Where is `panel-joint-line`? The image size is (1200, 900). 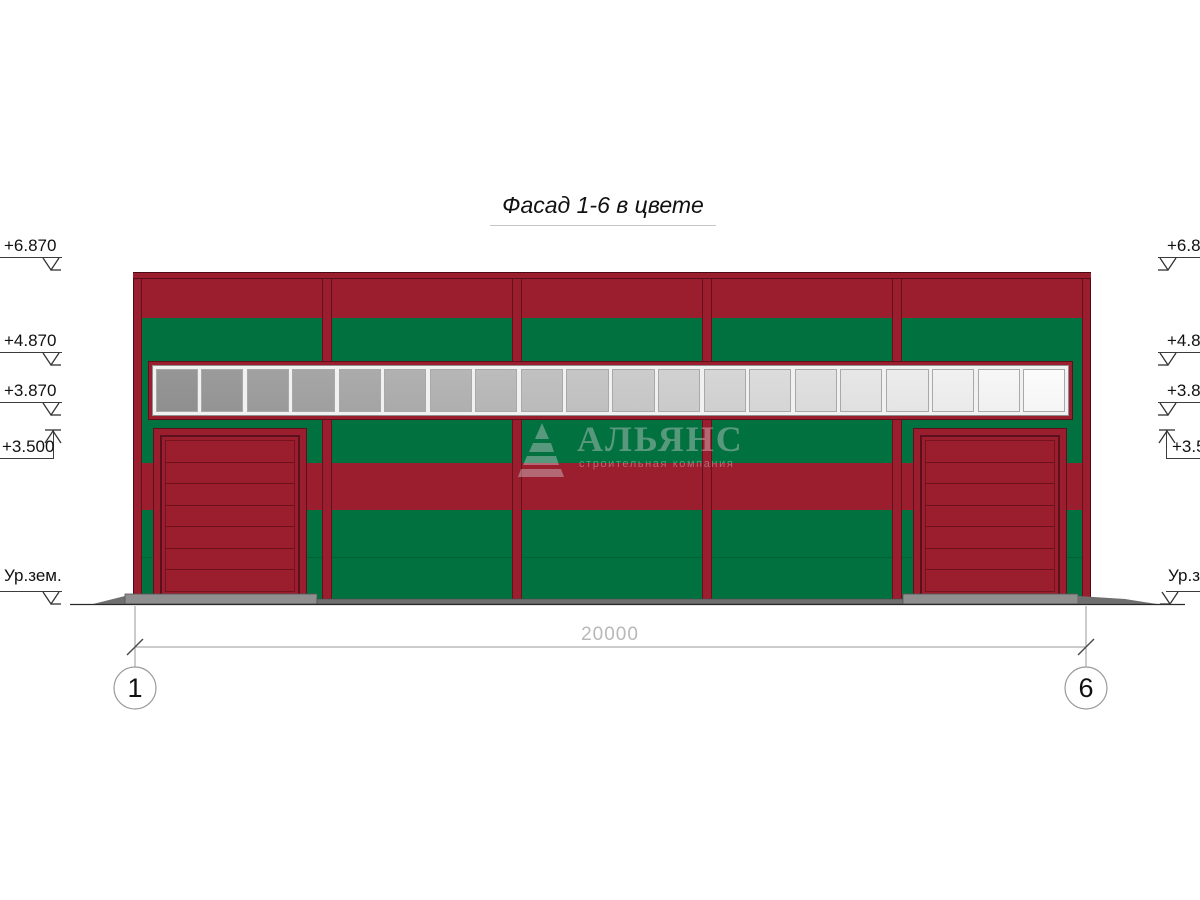 panel-joint-line is located at coordinates (612, 557).